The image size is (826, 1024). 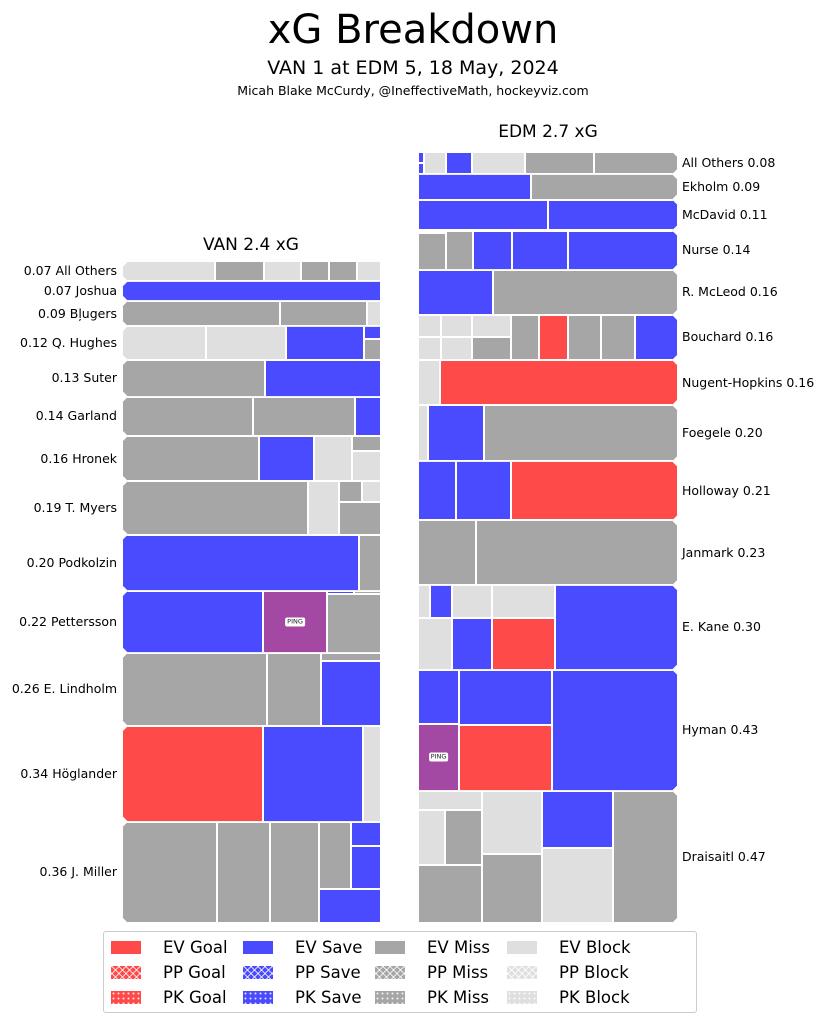 What do you see at coordinates (84, 343) in the screenshot?
I see `player-name: Q. Hughes` at bounding box center [84, 343].